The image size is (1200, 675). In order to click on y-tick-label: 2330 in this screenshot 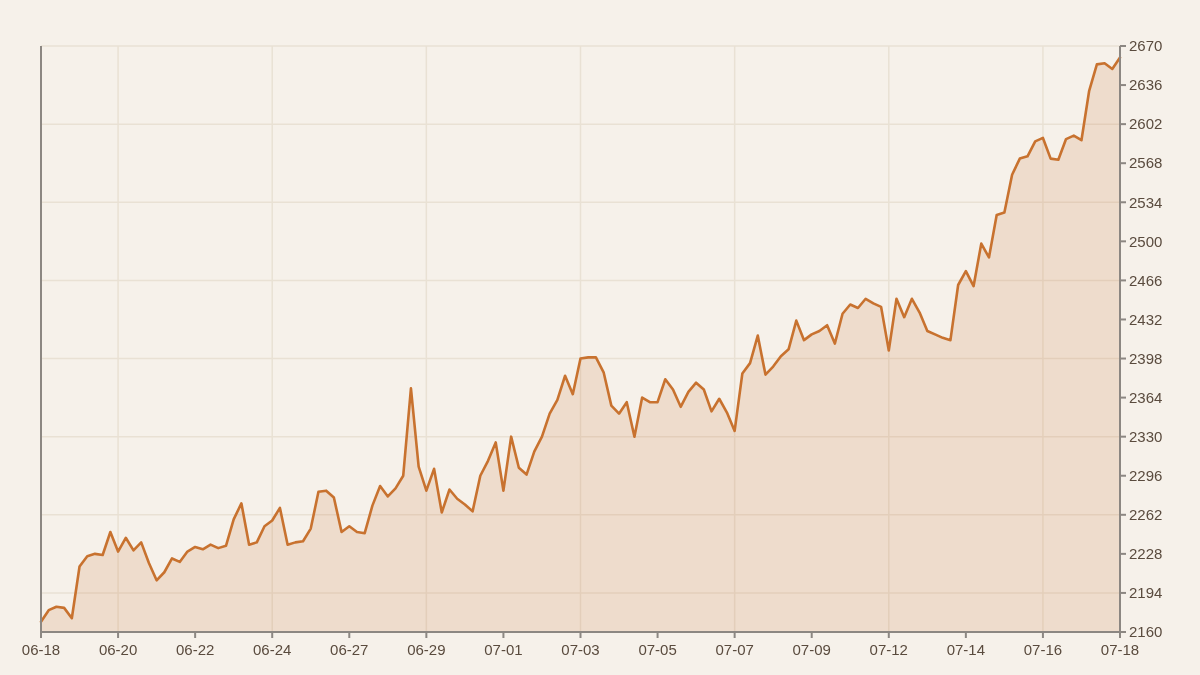, I will do `click(1146, 436)`.